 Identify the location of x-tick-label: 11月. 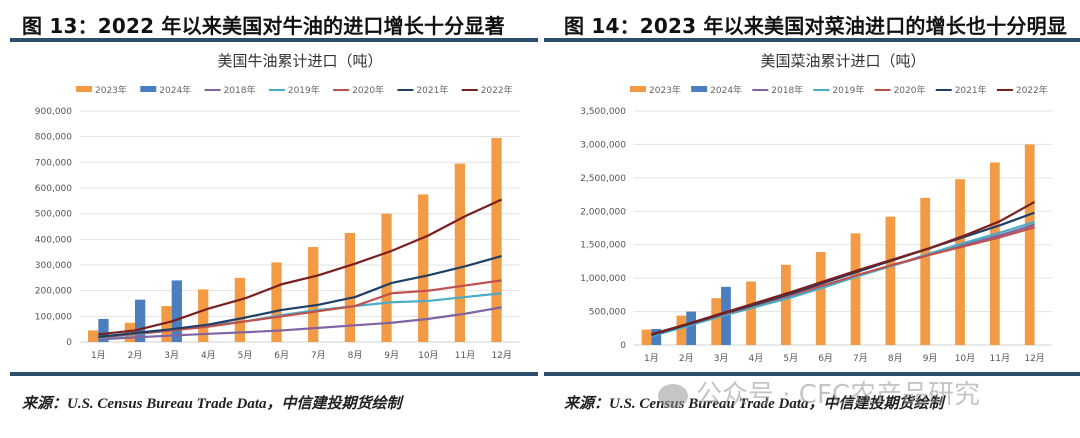
(465, 355).